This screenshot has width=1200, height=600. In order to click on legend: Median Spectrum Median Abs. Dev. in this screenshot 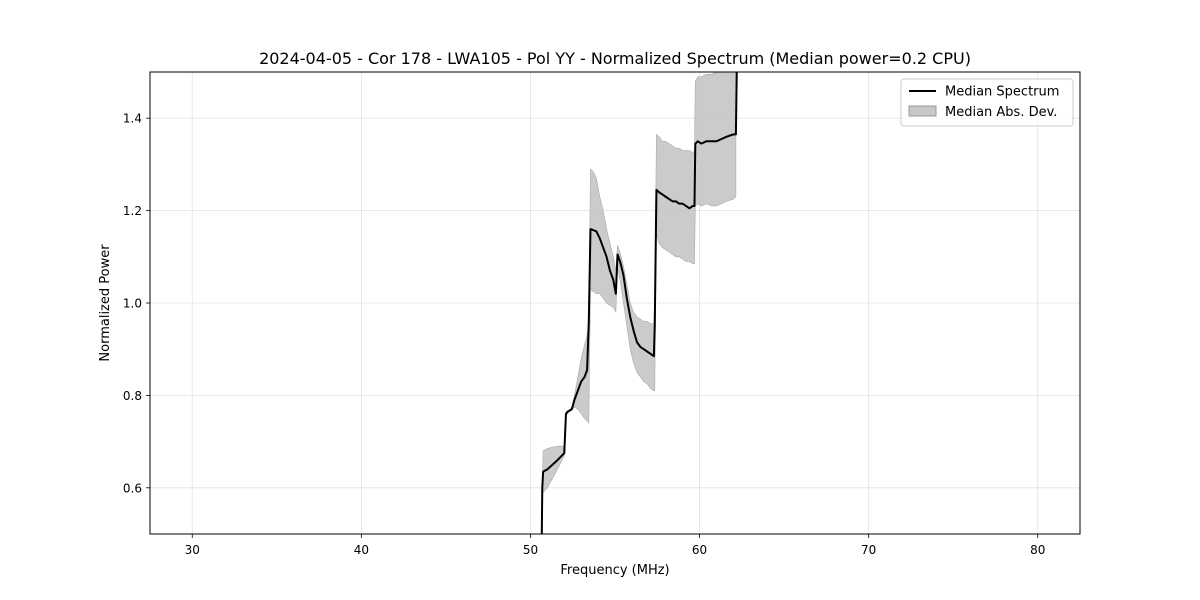, I will do `click(987, 102)`.